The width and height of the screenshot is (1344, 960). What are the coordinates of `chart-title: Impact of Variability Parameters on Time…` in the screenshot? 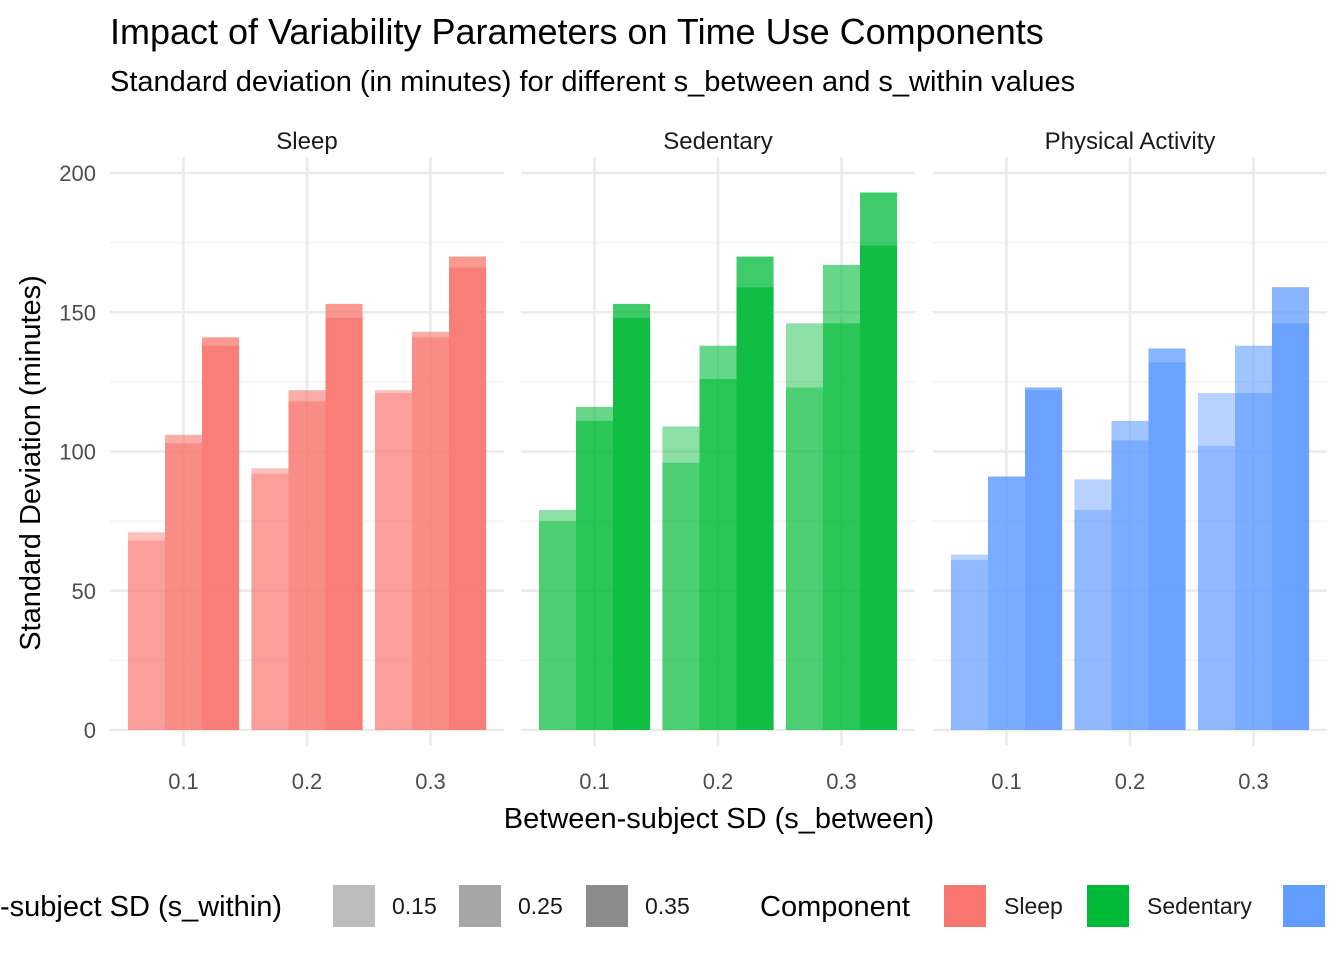 It's located at (577, 31).